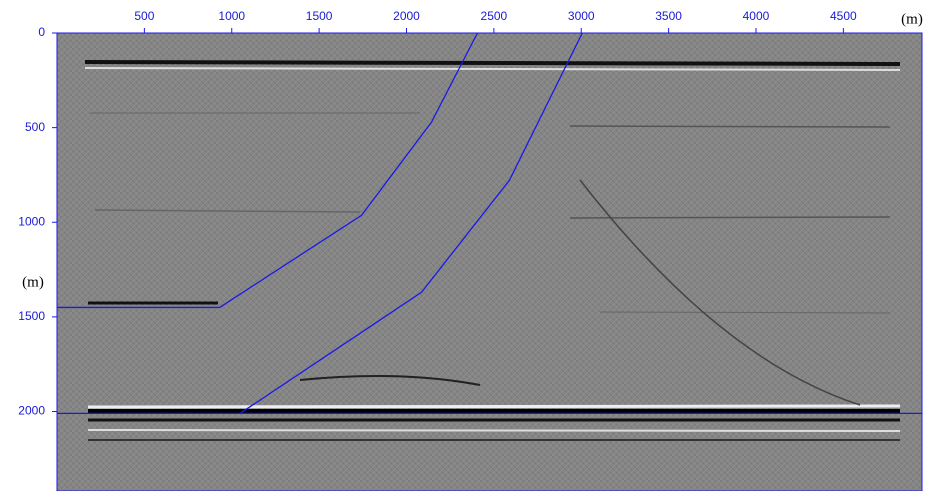 The width and height of the screenshot is (930, 491). I want to click on x-tick-label: 500, so click(144, 16).